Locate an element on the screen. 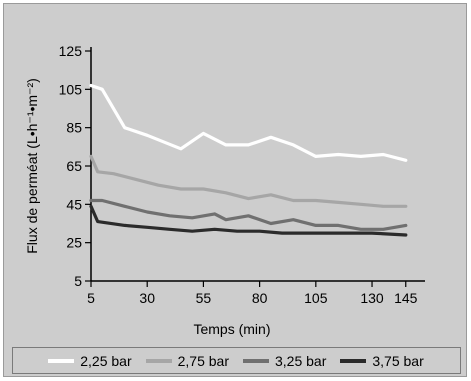  y-tick-label: 65 is located at coordinates (74, 166).